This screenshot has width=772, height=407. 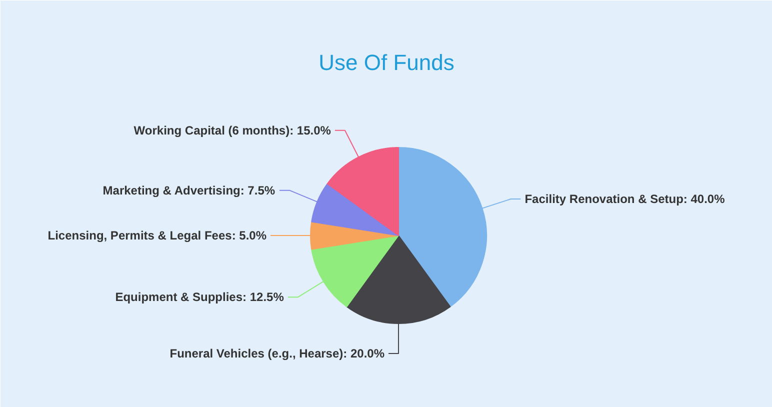 What do you see at coordinates (157, 235) in the screenshot?
I see `slice-label: Licensing, Permits & Legal Fees: 5.0%` at bounding box center [157, 235].